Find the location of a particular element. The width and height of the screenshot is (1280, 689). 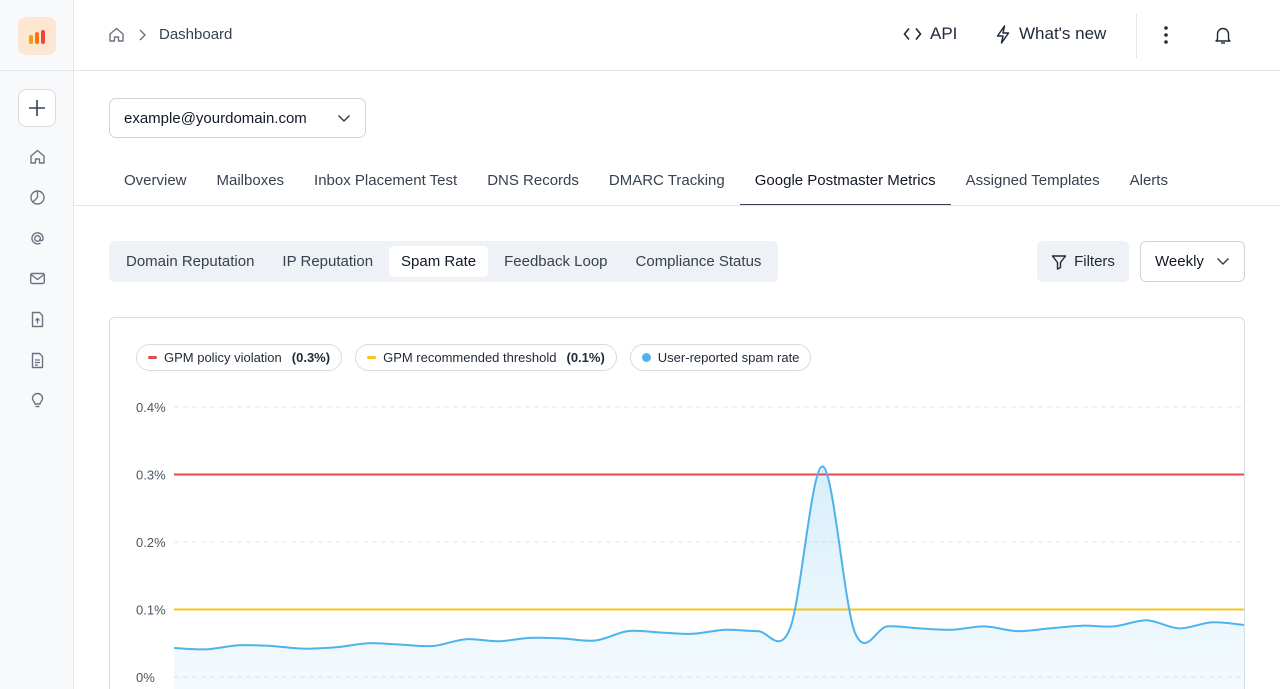

breadcrumb: Dashboard is located at coordinates (170, 34).